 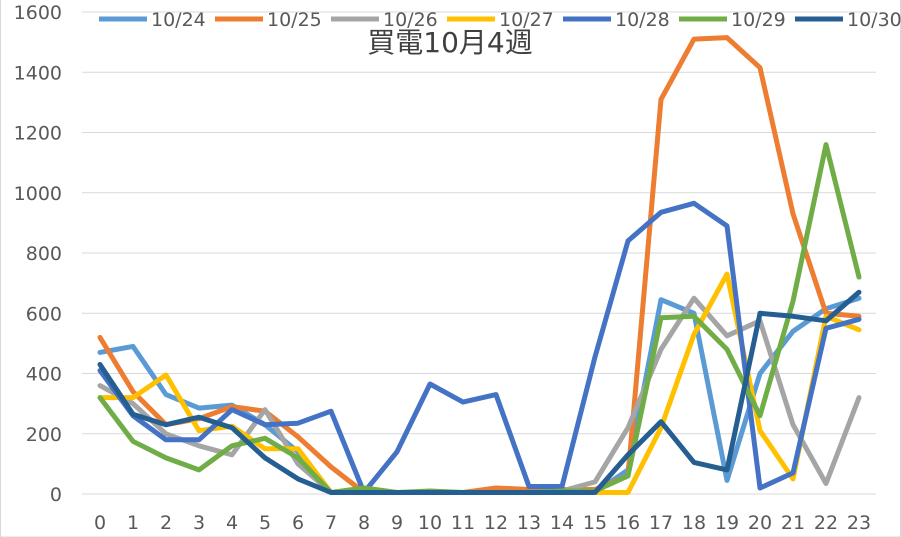 I want to click on chart-title: 買電10月4週, so click(x=449, y=42).